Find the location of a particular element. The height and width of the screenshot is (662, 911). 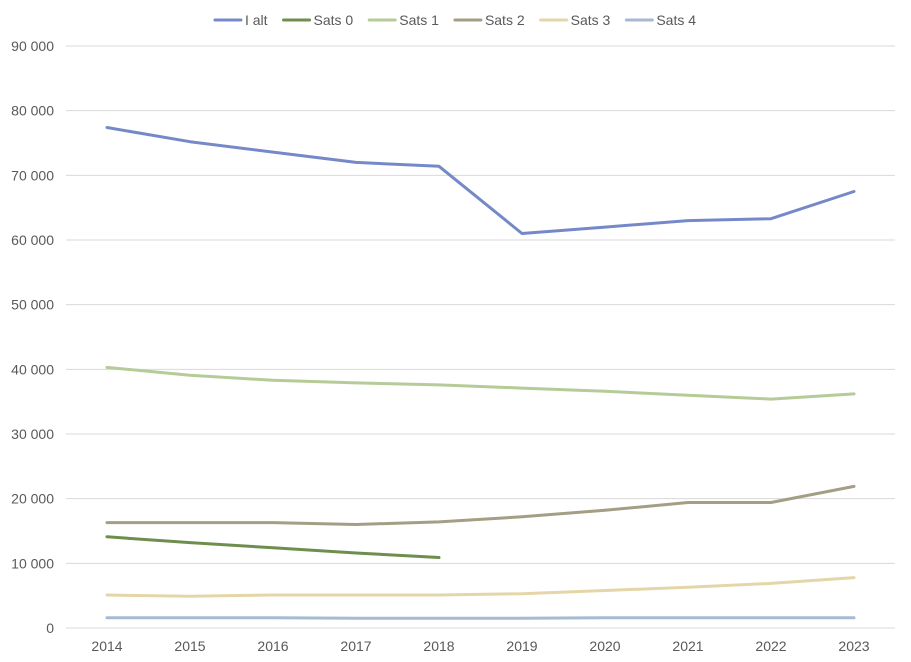

y-tick-label: 20 000 is located at coordinates (32, 499).